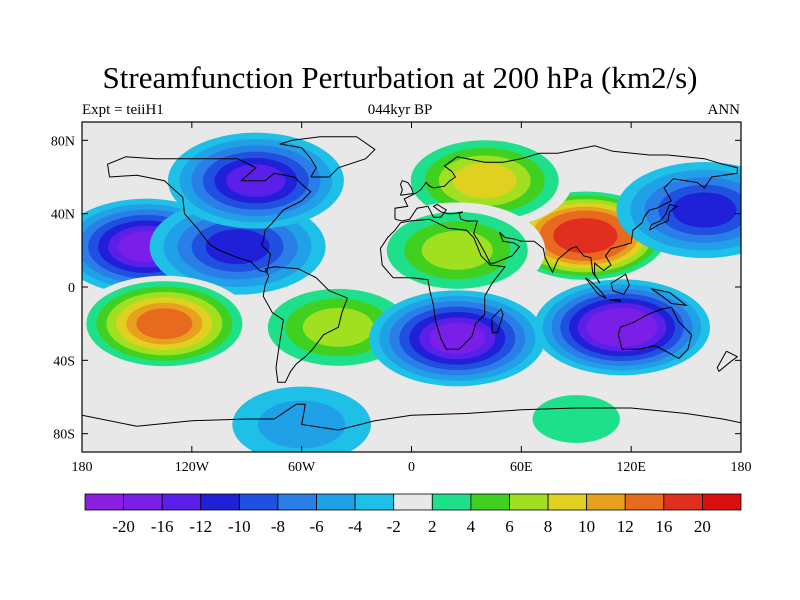 The width and height of the screenshot is (800, 600). What do you see at coordinates (394, 526) in the screenshot?
I see `colorbar-label: -2` at bounding box center [394, 526].